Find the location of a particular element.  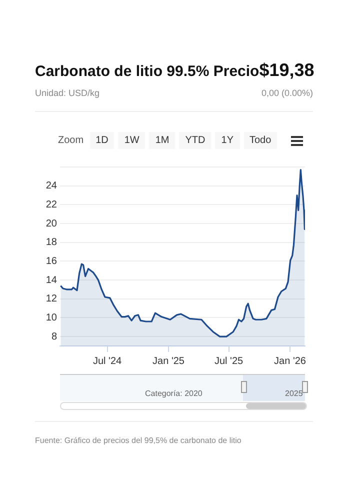

chart-title: Carbonato de litio 99.5% Precio is located at coordinates (147, 71).